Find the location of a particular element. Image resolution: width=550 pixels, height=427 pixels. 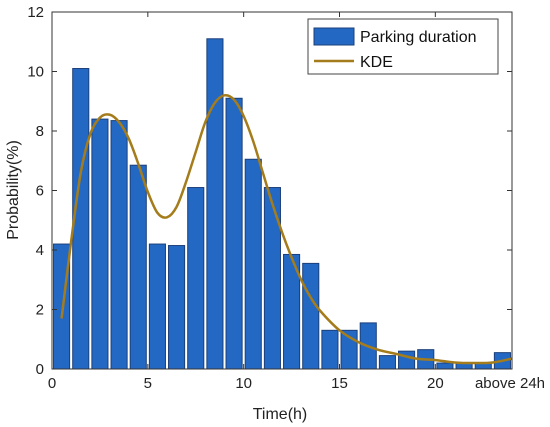

y-tick-label: 8 is located at coordinates (40, 131).